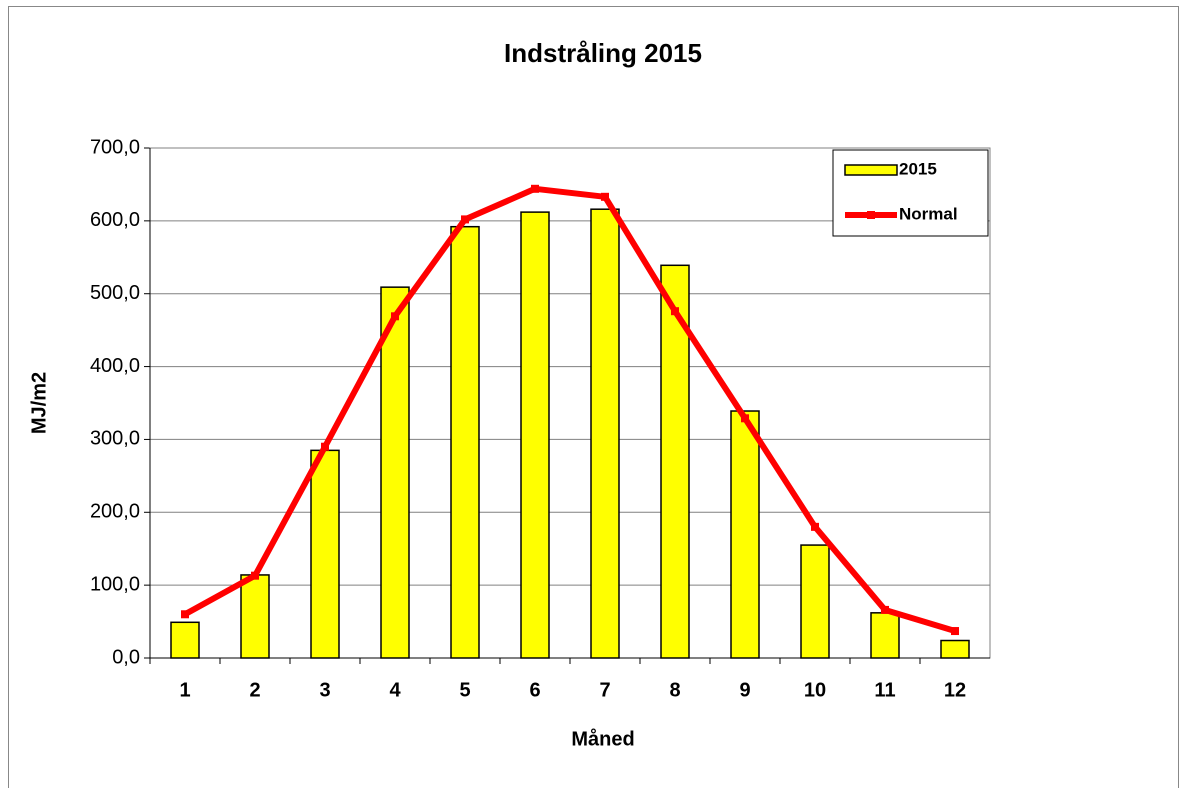 This screenshot has width=1186, height=788. I want to click on y-tick-label: 500,0, so click(115, 293).